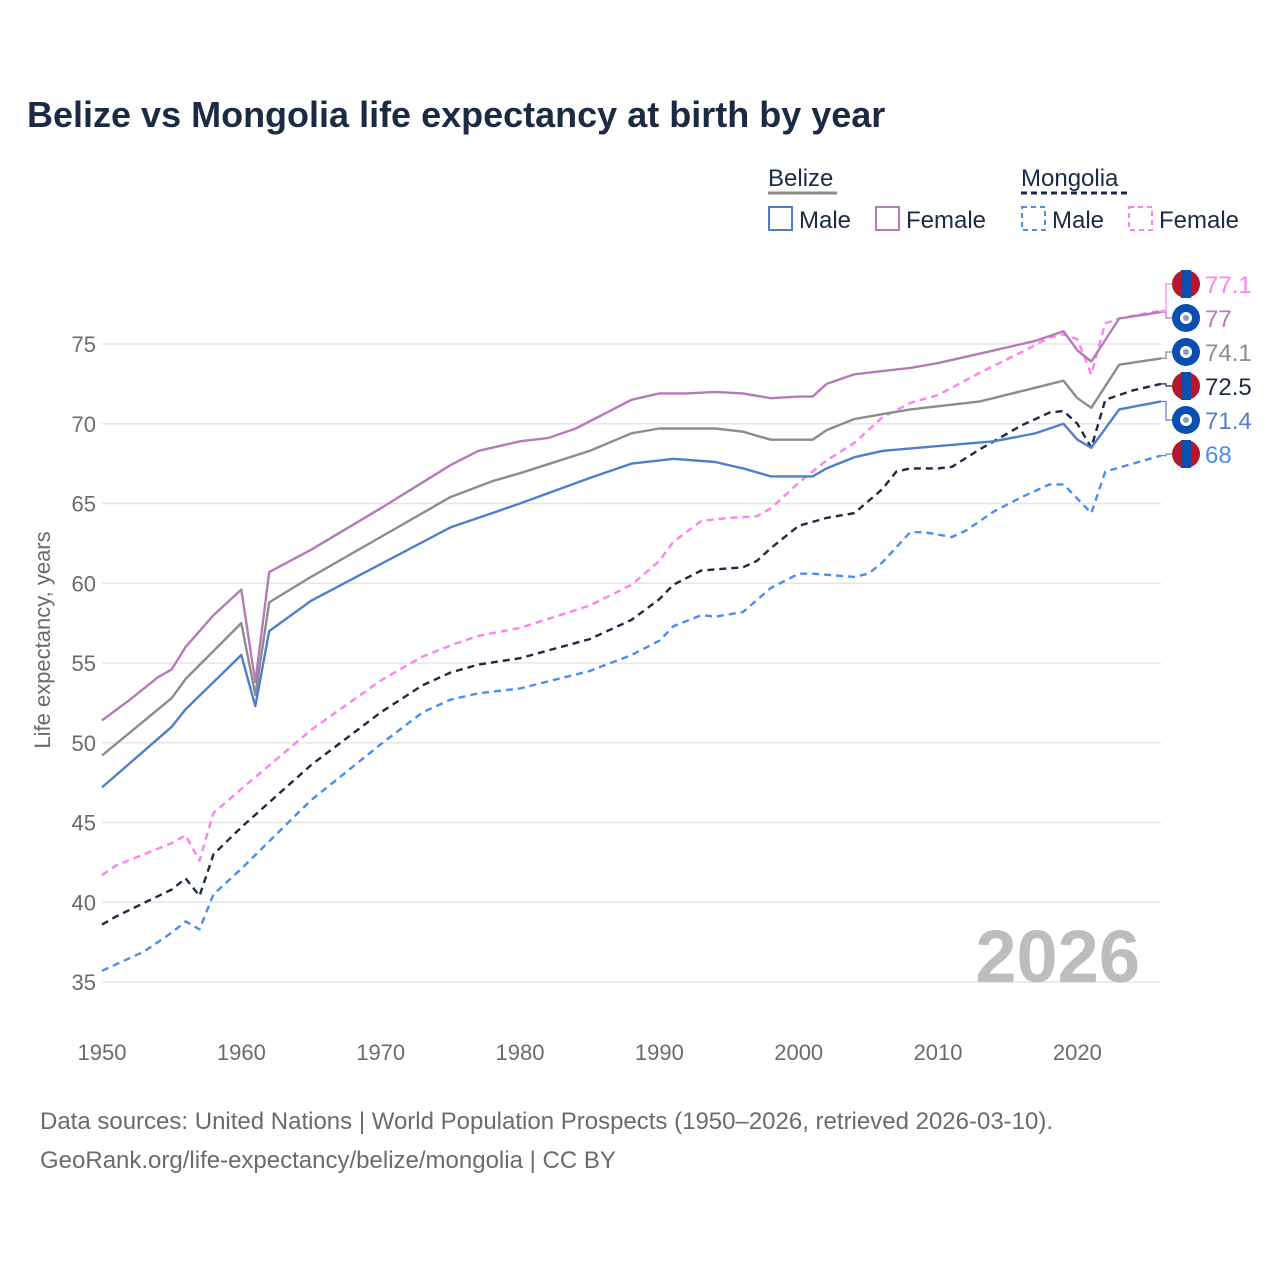  I want to click on x-tick-label: 2010, so click(938, 1052).